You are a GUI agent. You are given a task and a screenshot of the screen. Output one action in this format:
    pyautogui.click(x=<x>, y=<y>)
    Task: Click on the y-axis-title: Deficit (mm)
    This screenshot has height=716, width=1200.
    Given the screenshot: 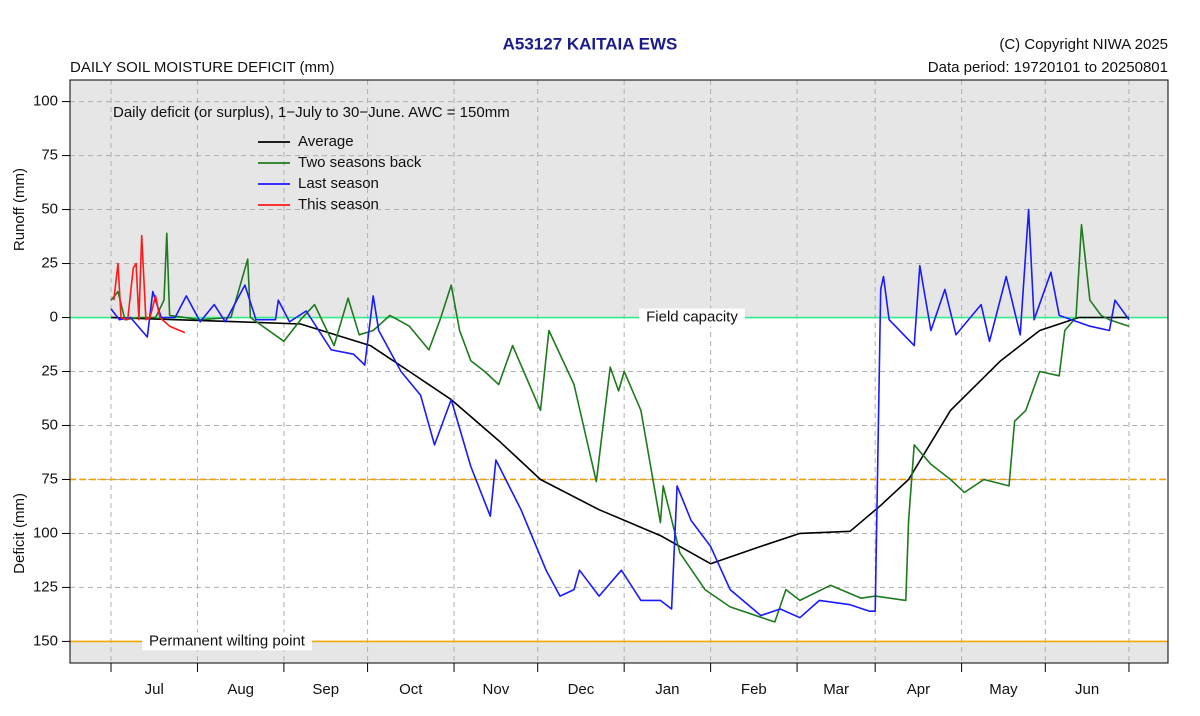 What is the action you would take?
    pyautogui.click(x=19, y=533)
    